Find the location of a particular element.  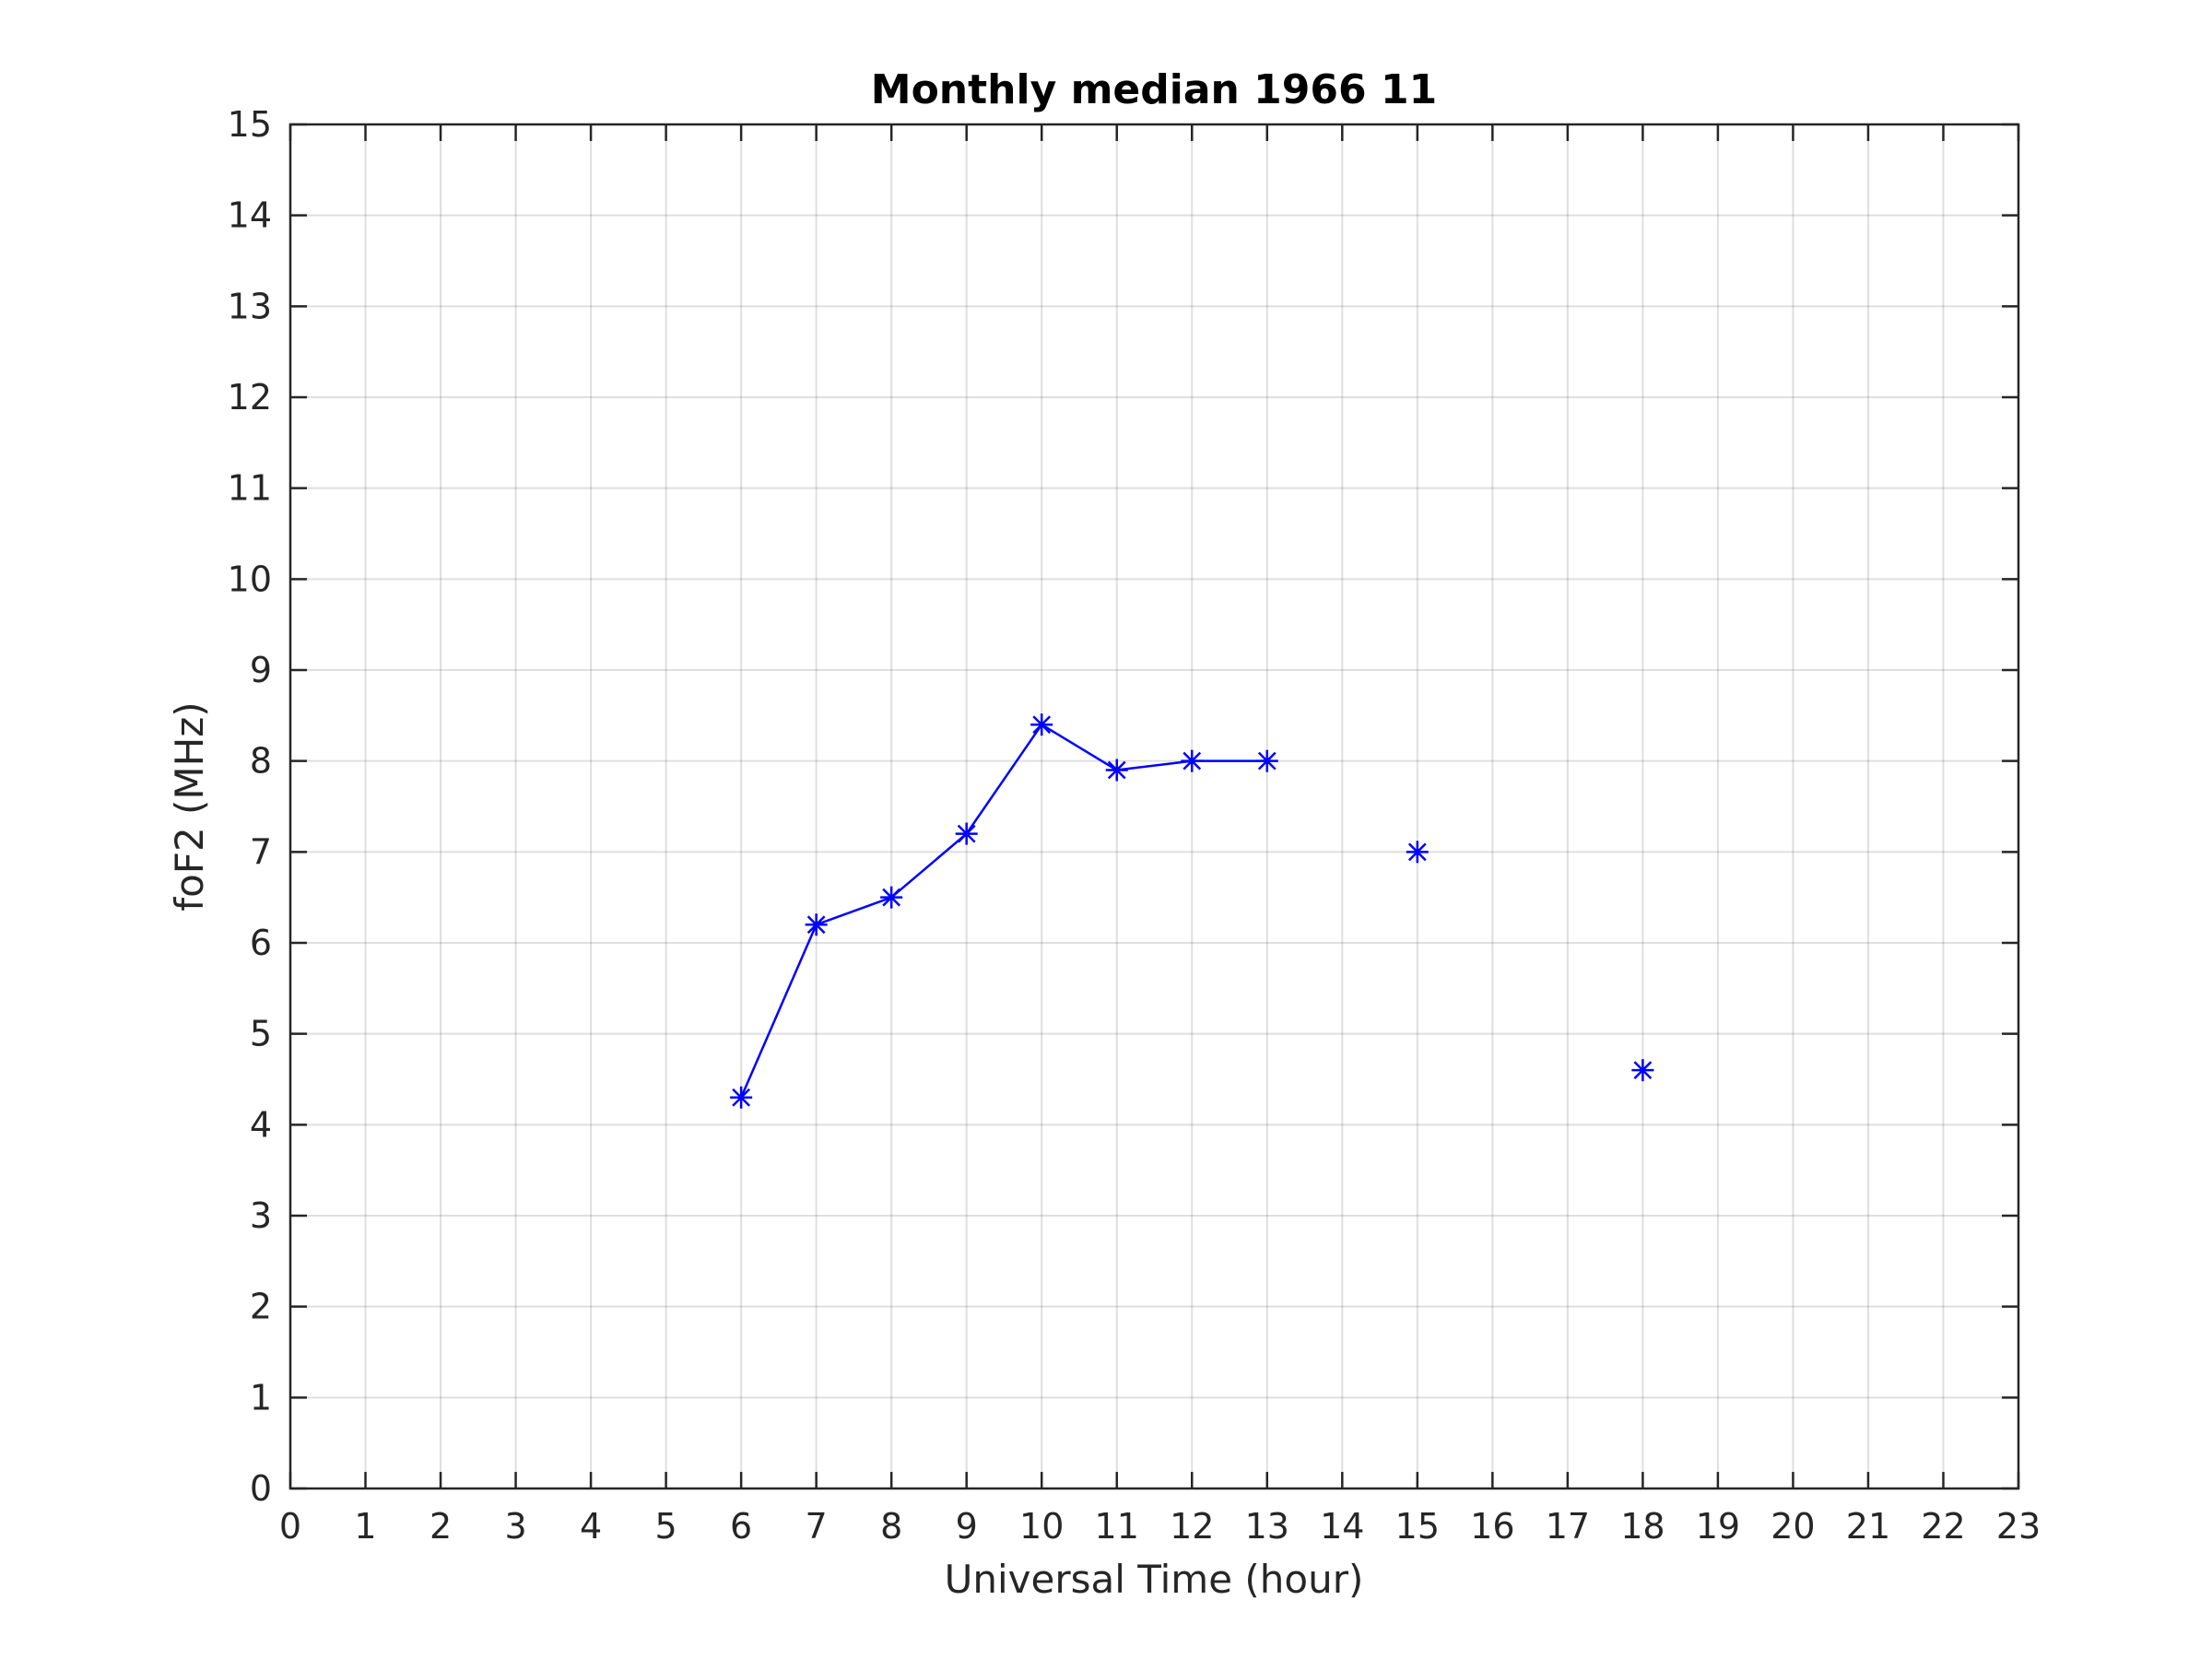

y-tick-label: 3 is located at coordinates (261, 1215).